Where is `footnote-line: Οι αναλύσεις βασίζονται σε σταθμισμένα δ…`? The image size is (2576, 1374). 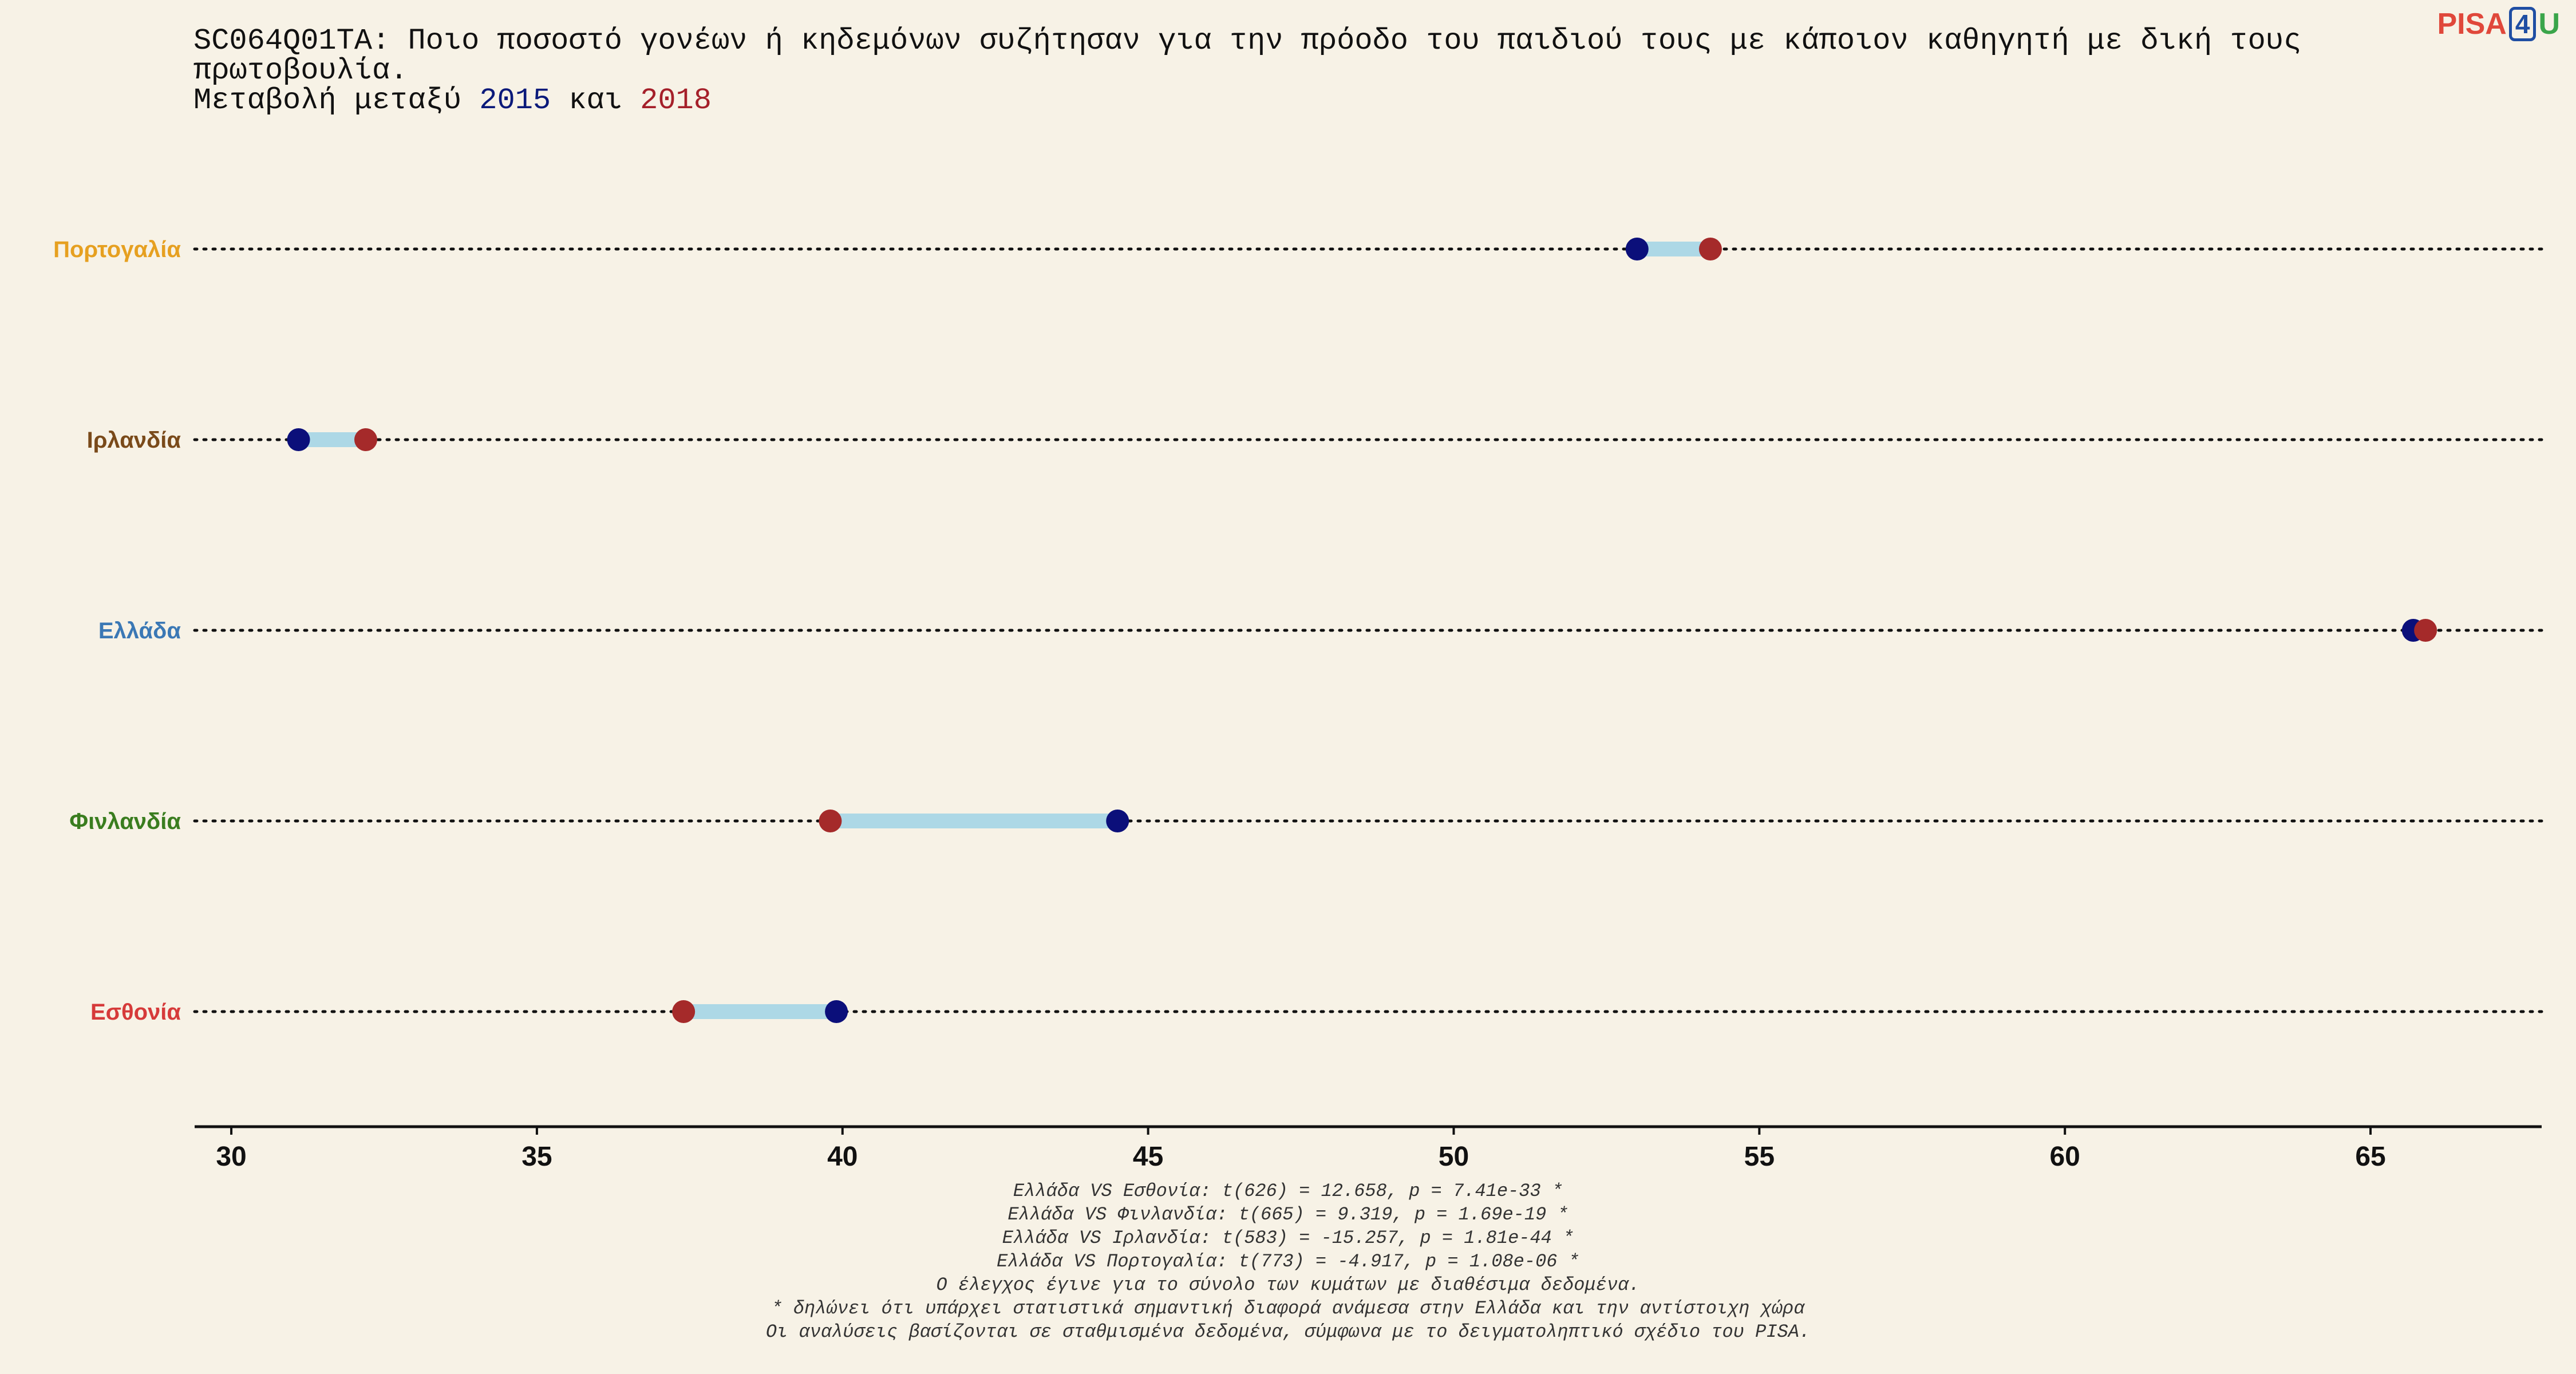
footnote-line: Οι αναλύσεις βασίζονται σε σταθμισμένα δ… is located at coordinates (1288, 1332).